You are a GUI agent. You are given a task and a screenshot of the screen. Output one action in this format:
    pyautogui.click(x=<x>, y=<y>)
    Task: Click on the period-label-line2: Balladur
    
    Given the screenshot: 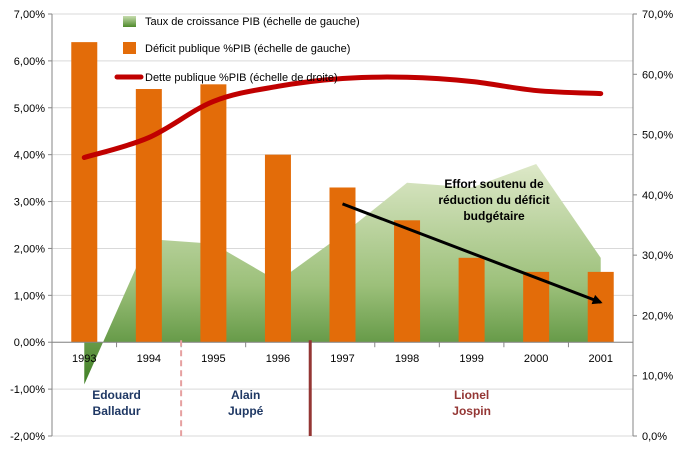 What is the action you would take?
    pyautogui.click(x=117, y=411)
    